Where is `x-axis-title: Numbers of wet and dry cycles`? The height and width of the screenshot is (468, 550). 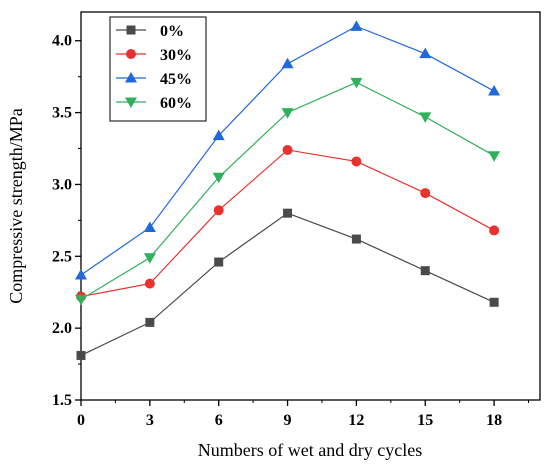
x-axis-title: Numbers of wet and dry cycles is located at coordinates (310, 450).